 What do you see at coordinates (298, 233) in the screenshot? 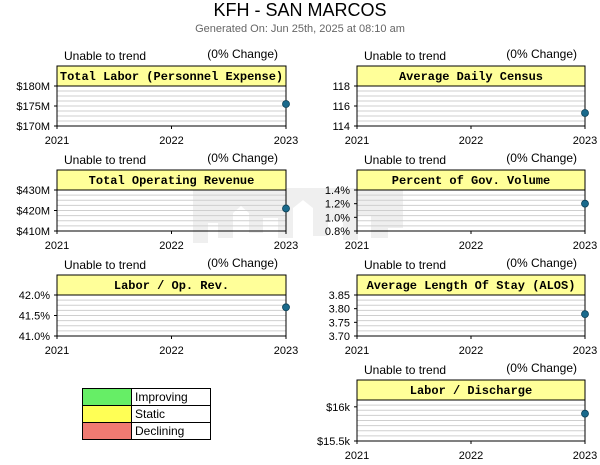
I see `watermark-skyline-logo` at bounding box center [298, 233].